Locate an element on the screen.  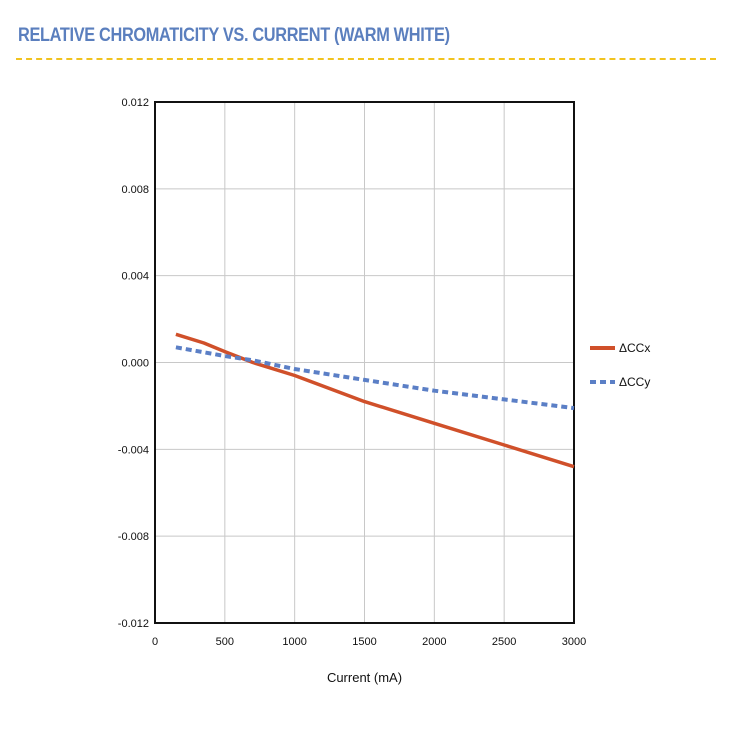
series-line-dccx is located at coordinates (375, 400).